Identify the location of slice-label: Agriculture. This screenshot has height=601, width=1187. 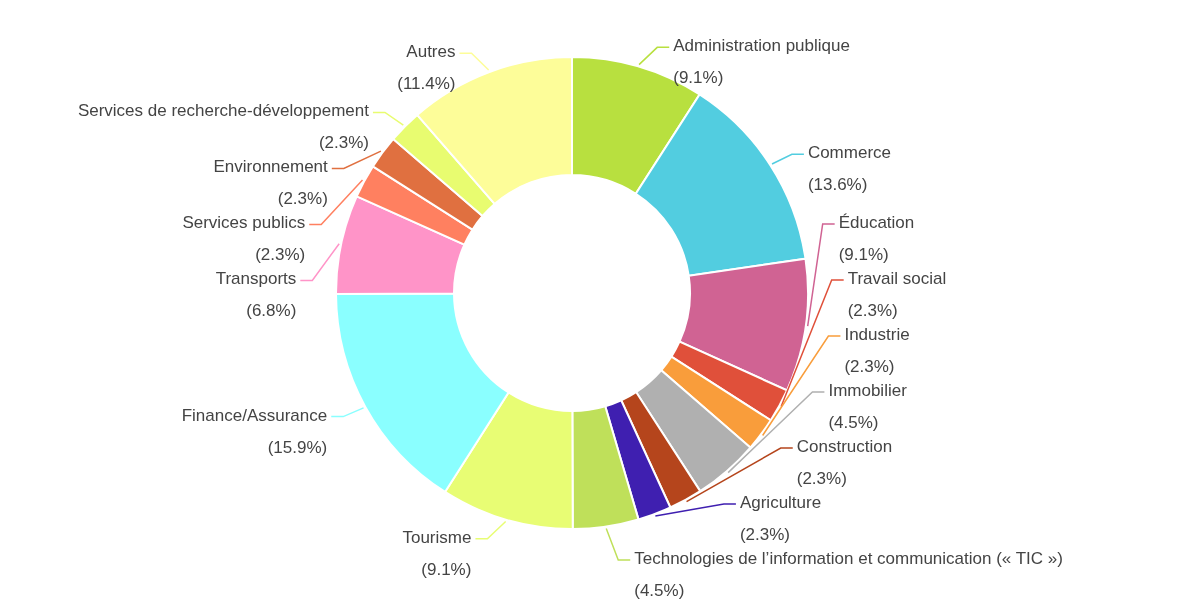
(780, 502).